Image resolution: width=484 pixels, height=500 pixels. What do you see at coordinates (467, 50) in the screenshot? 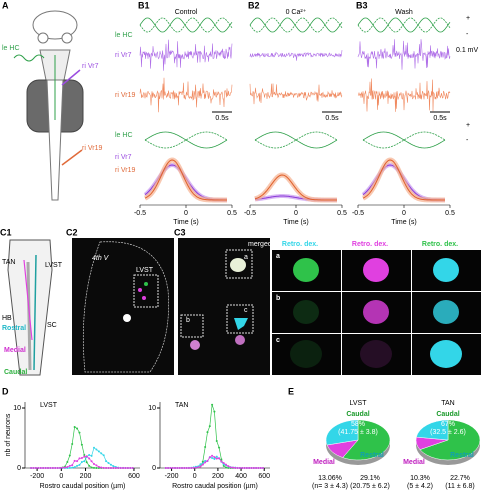
I see `label: 0.1 mV` at bounding box center [467, 50].